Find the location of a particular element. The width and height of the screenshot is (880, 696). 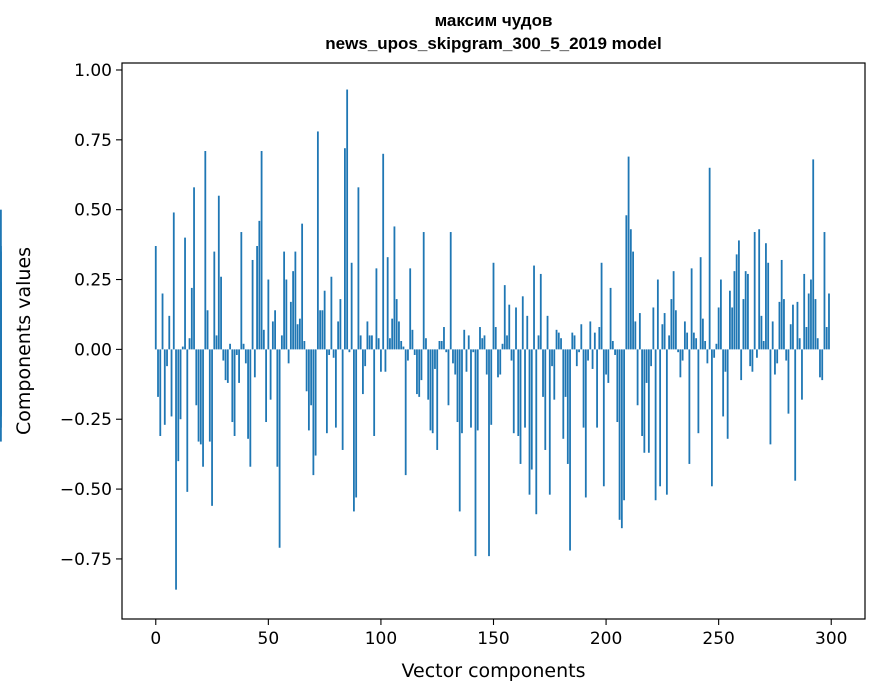

x-tick-label: 100 is located at coordinates (381, 639).